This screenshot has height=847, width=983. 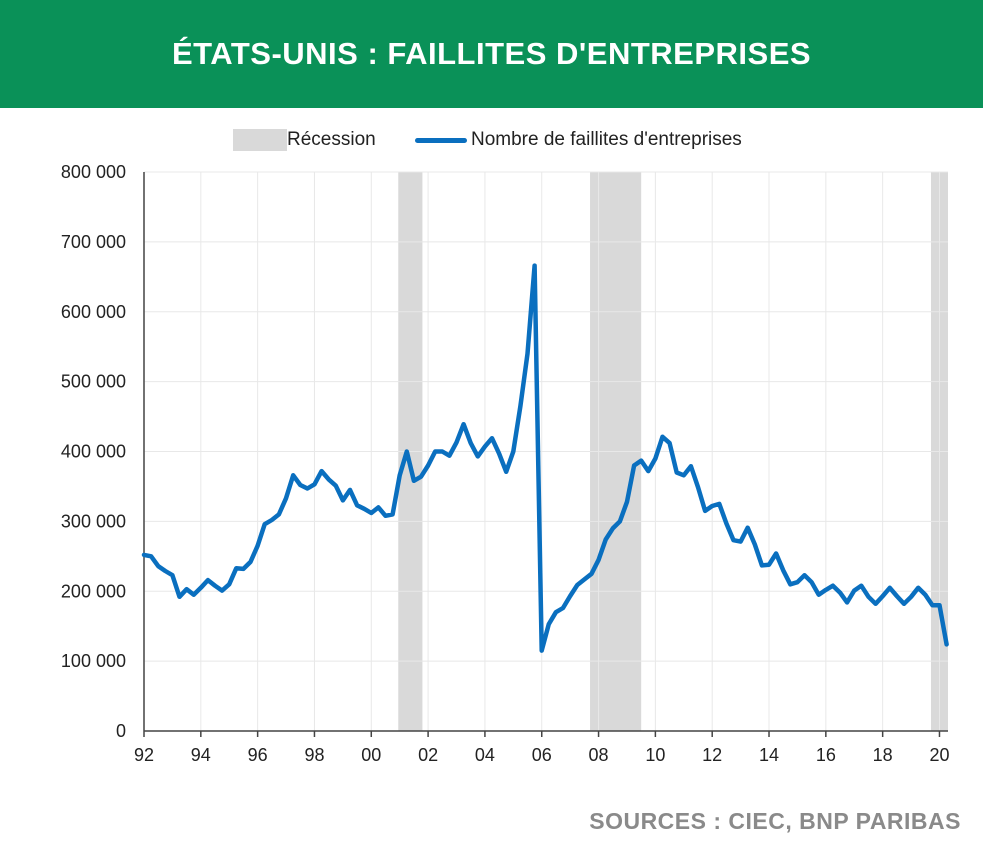 I want to click on legend-label-recession: Récession, so click(x=331, y=139).